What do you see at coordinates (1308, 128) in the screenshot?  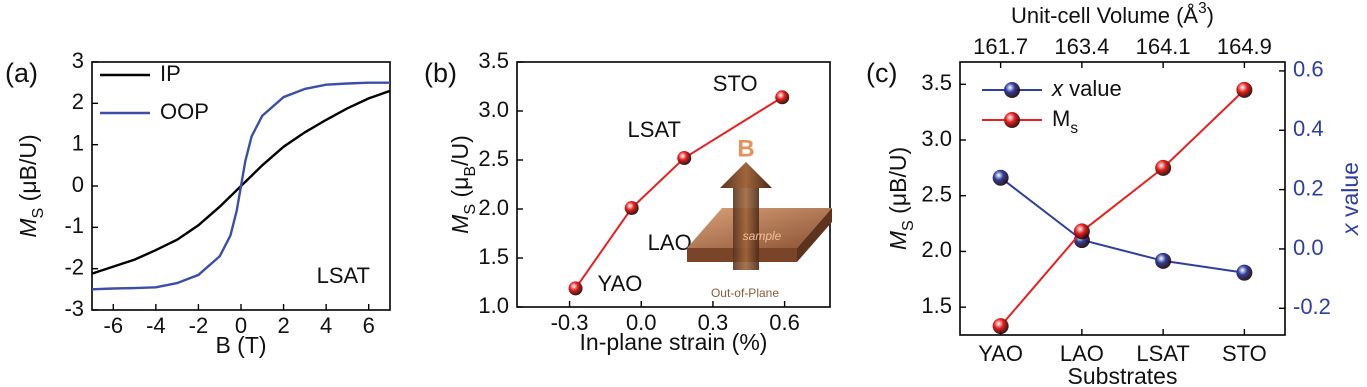 I see `y2-tick-label: 0.4` at bounding box center [1308, 128].